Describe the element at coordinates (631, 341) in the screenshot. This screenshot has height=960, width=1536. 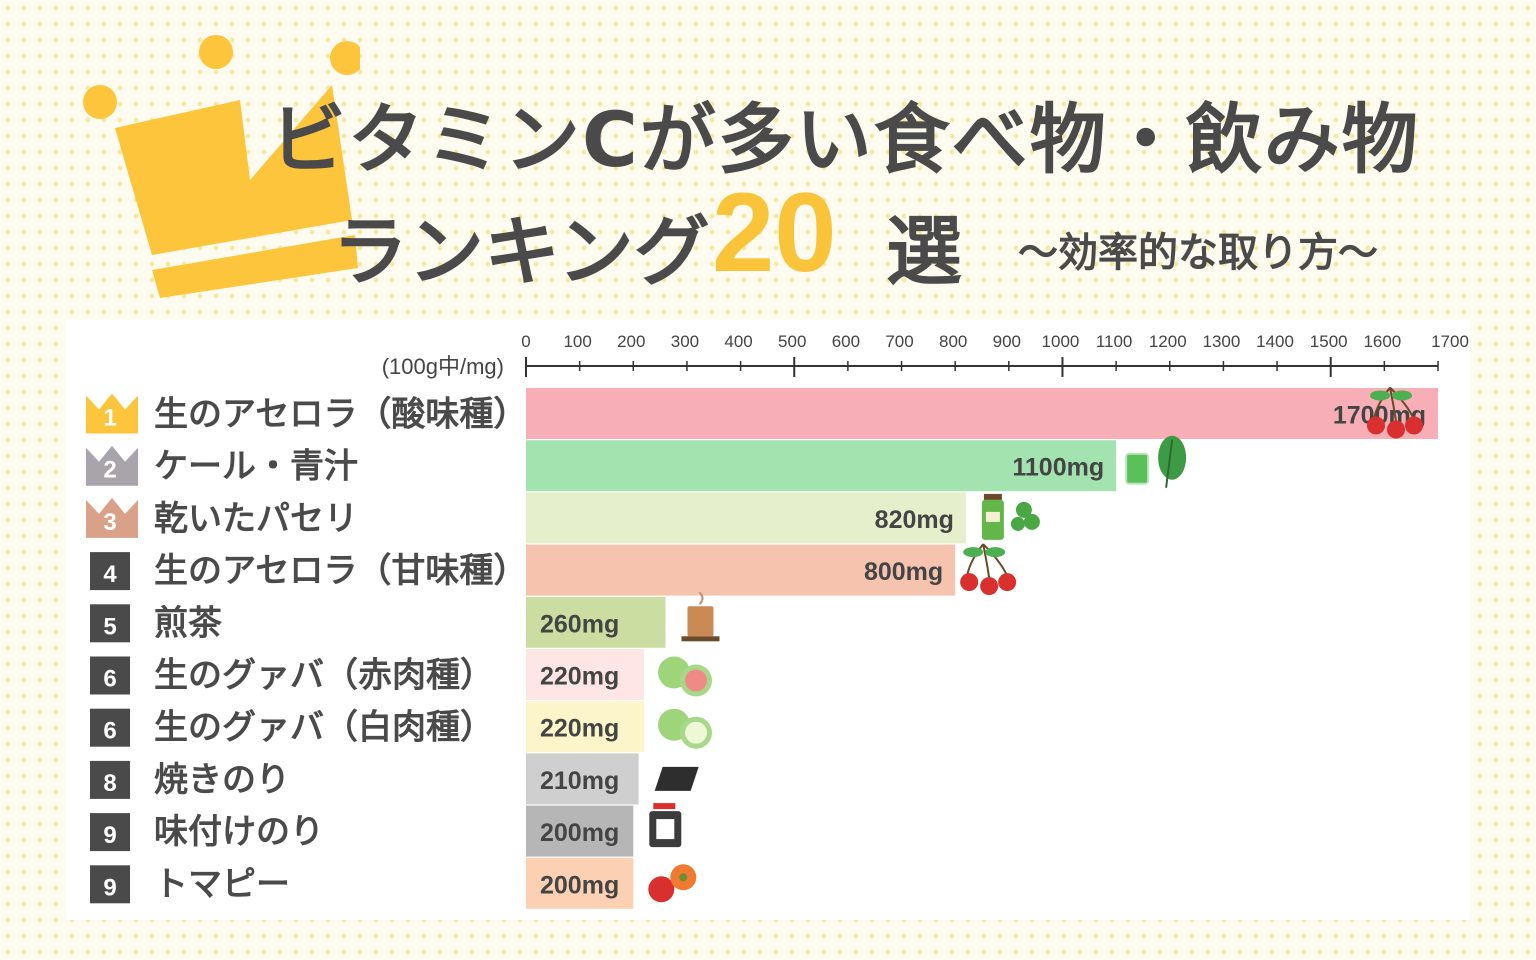
I see `x-tick-label: 200` at that location.